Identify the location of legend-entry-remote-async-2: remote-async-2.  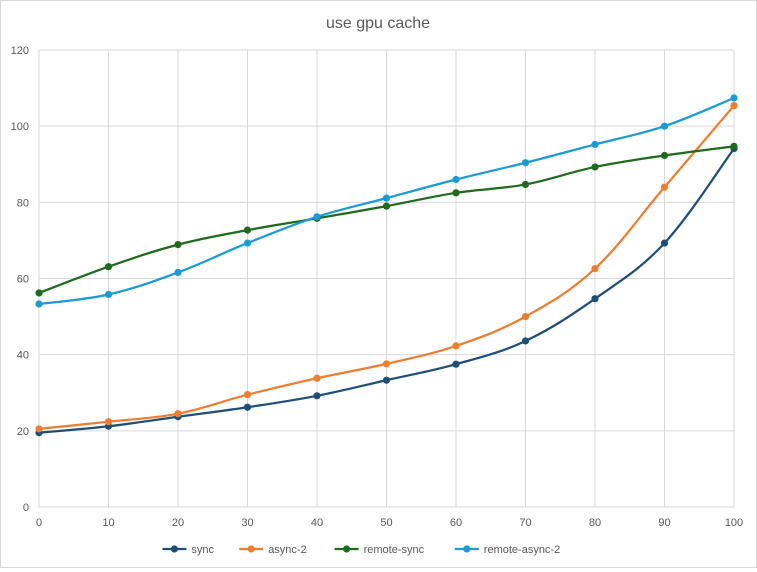
(507, 550).